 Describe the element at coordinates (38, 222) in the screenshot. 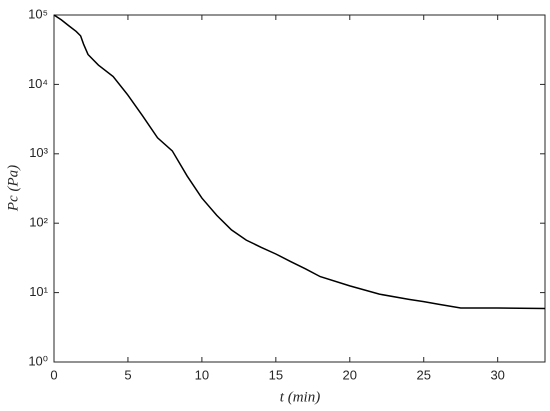

I see `y-tick-label: 10²` at that location.